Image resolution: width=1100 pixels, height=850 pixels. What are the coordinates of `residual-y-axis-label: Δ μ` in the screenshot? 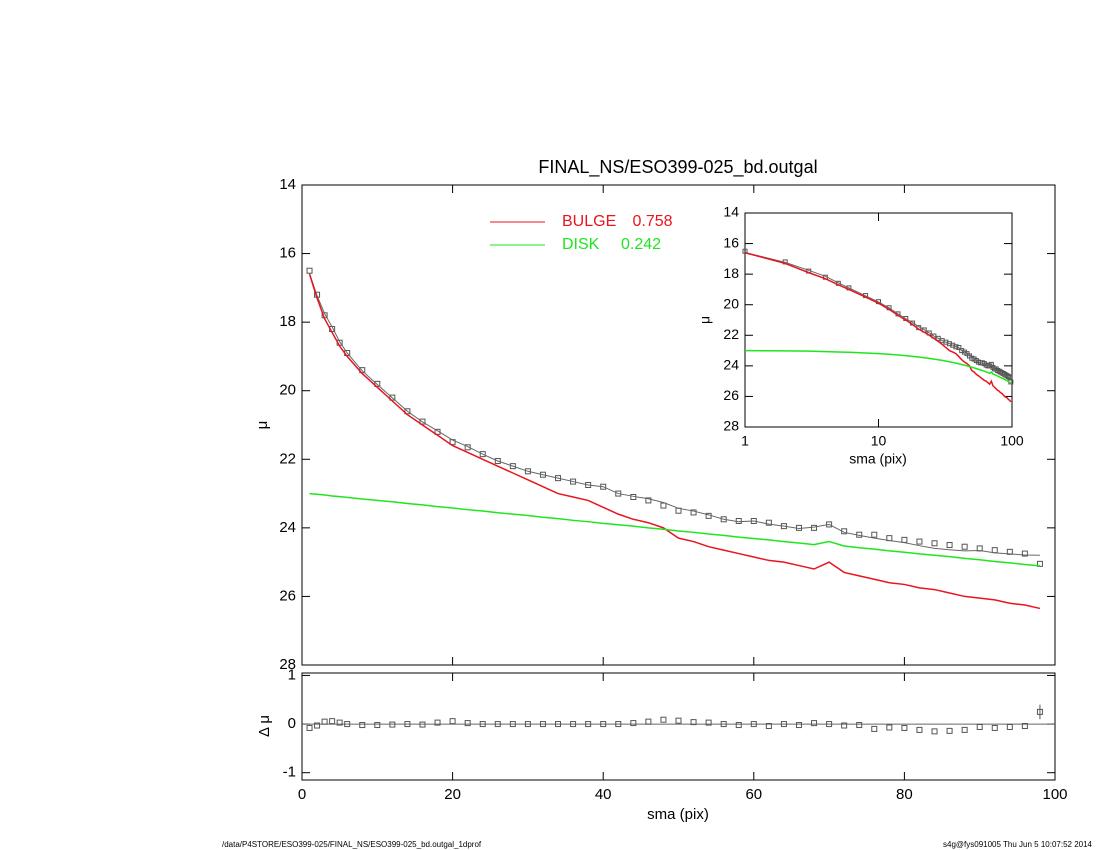 It's located at (264, 726).